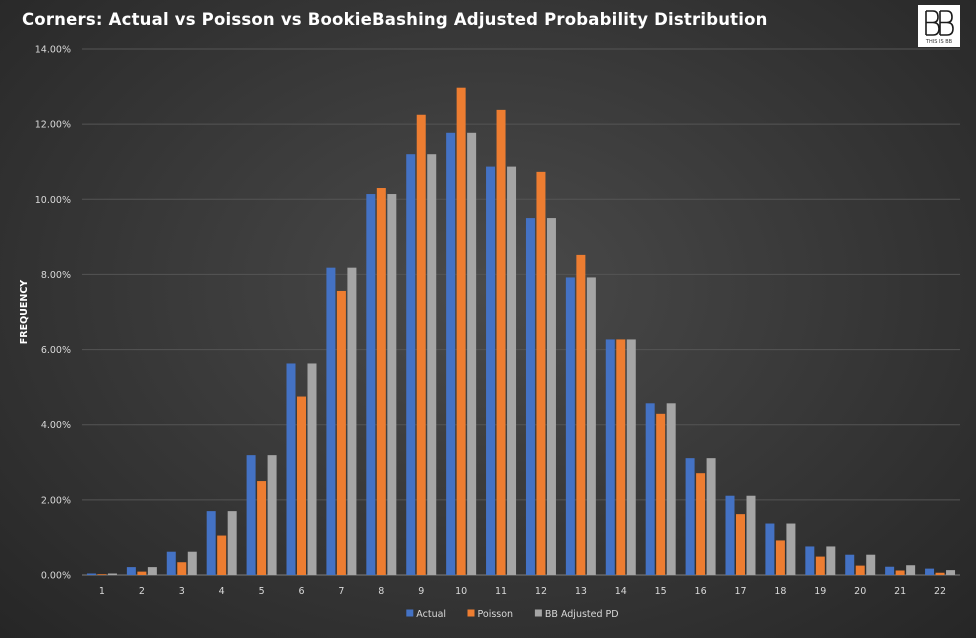 Image resolution: width=976 pixels, height=638 pixels. What do you see at coordinates (501, 591) in the screenshot?
I see `x-tick-label: 11` at bounding box center [501, 591].